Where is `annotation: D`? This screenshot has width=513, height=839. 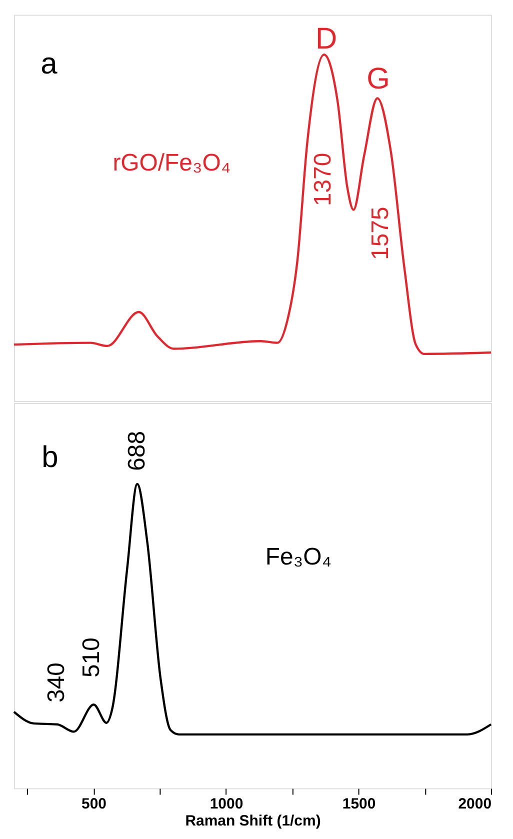 annotation: D is located at coordinates (327, 39).